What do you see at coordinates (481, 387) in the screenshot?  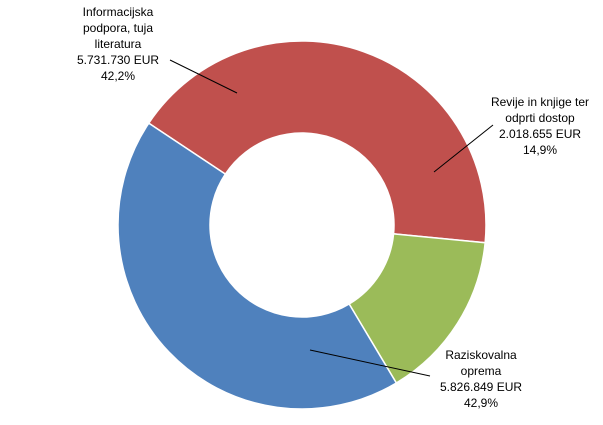 I see `label-amount: 5.826.849 EUR` at bounding box center [481, 387].